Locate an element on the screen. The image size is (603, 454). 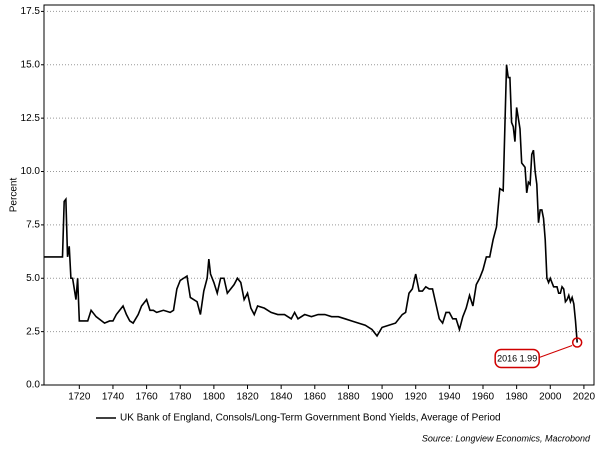
x-tick-label: 1860 is located at coordinates (315, 397).